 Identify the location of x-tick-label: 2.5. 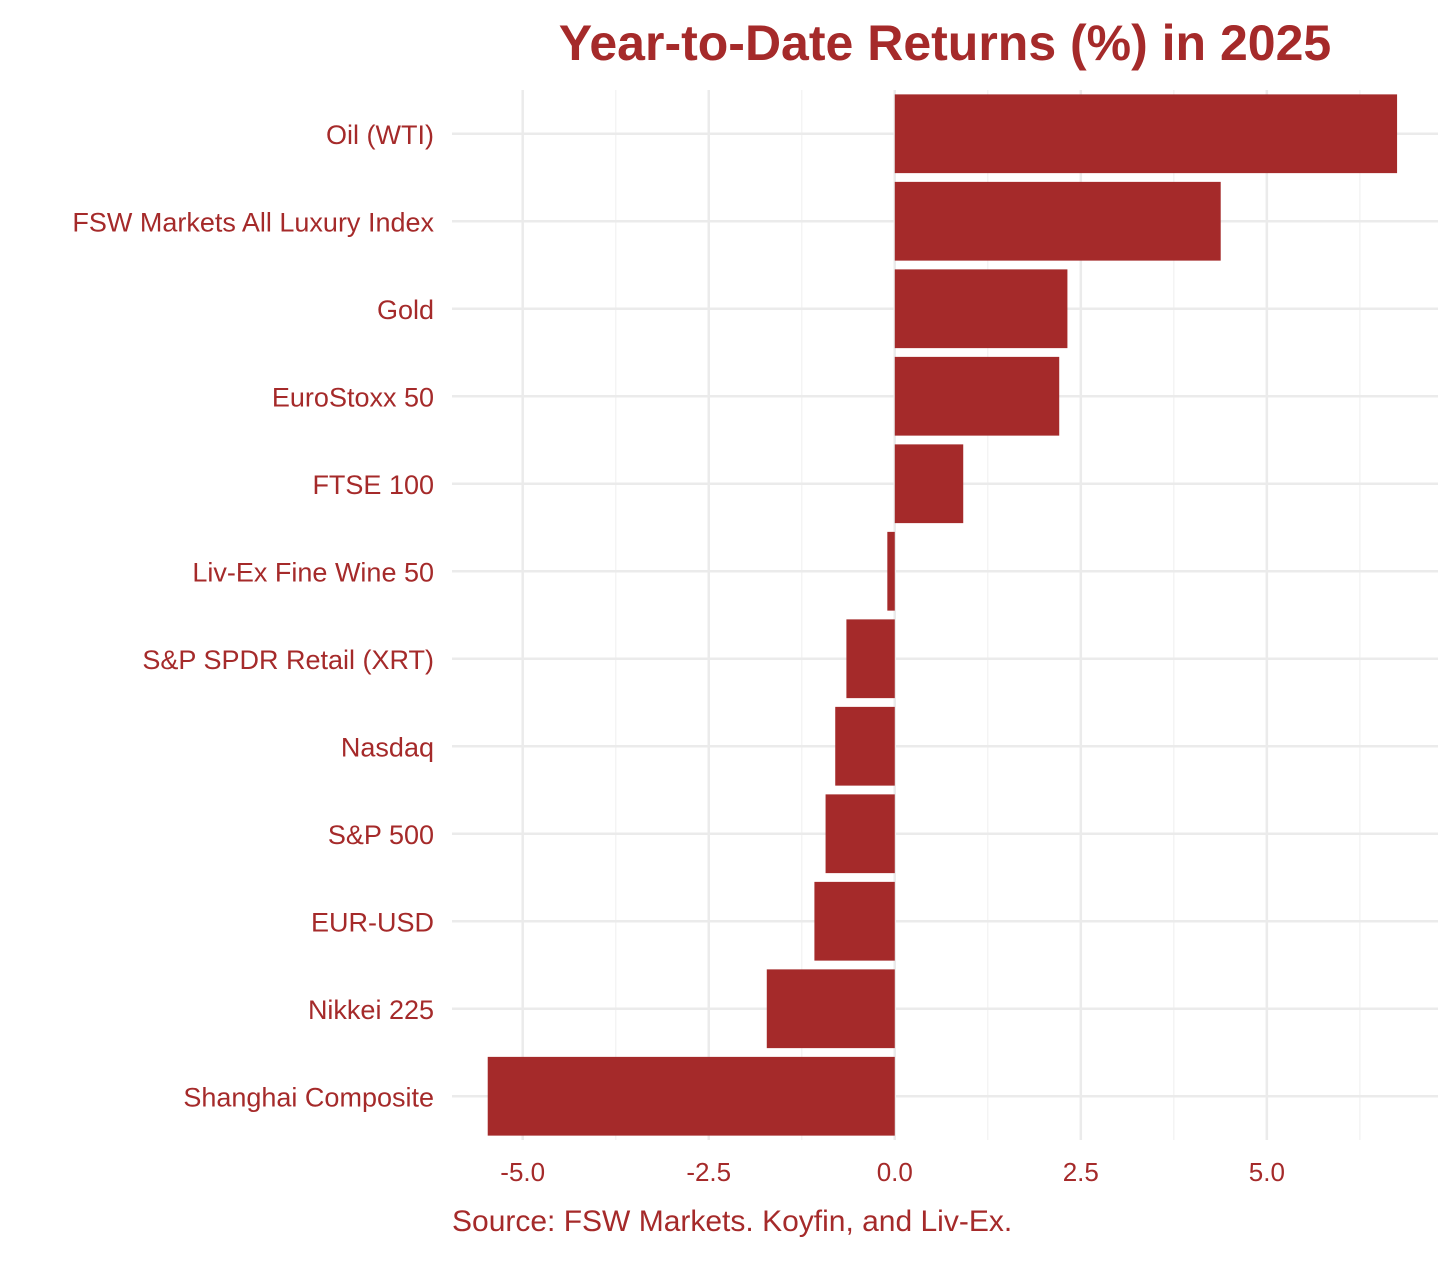
(1081, 1172).